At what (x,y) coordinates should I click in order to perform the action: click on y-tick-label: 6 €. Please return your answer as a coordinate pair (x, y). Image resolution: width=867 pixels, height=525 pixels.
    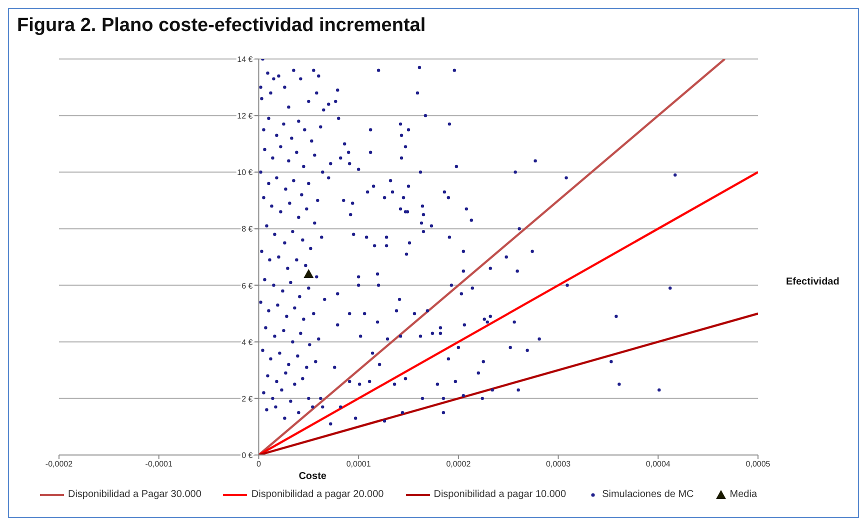
    Looking at the image, I should click on (248, 285).